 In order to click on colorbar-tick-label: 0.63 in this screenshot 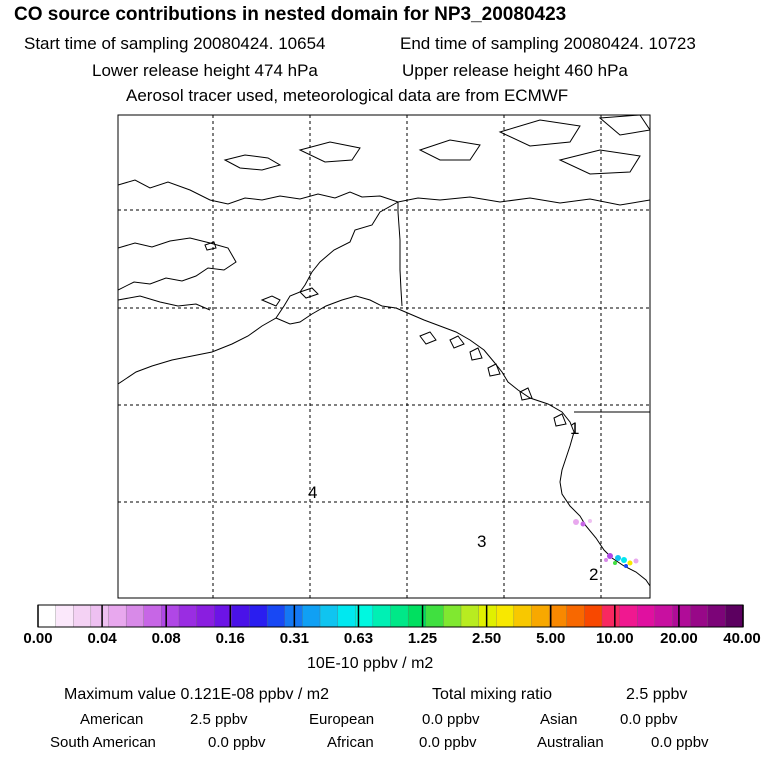, I will do `click(358, 638)`.